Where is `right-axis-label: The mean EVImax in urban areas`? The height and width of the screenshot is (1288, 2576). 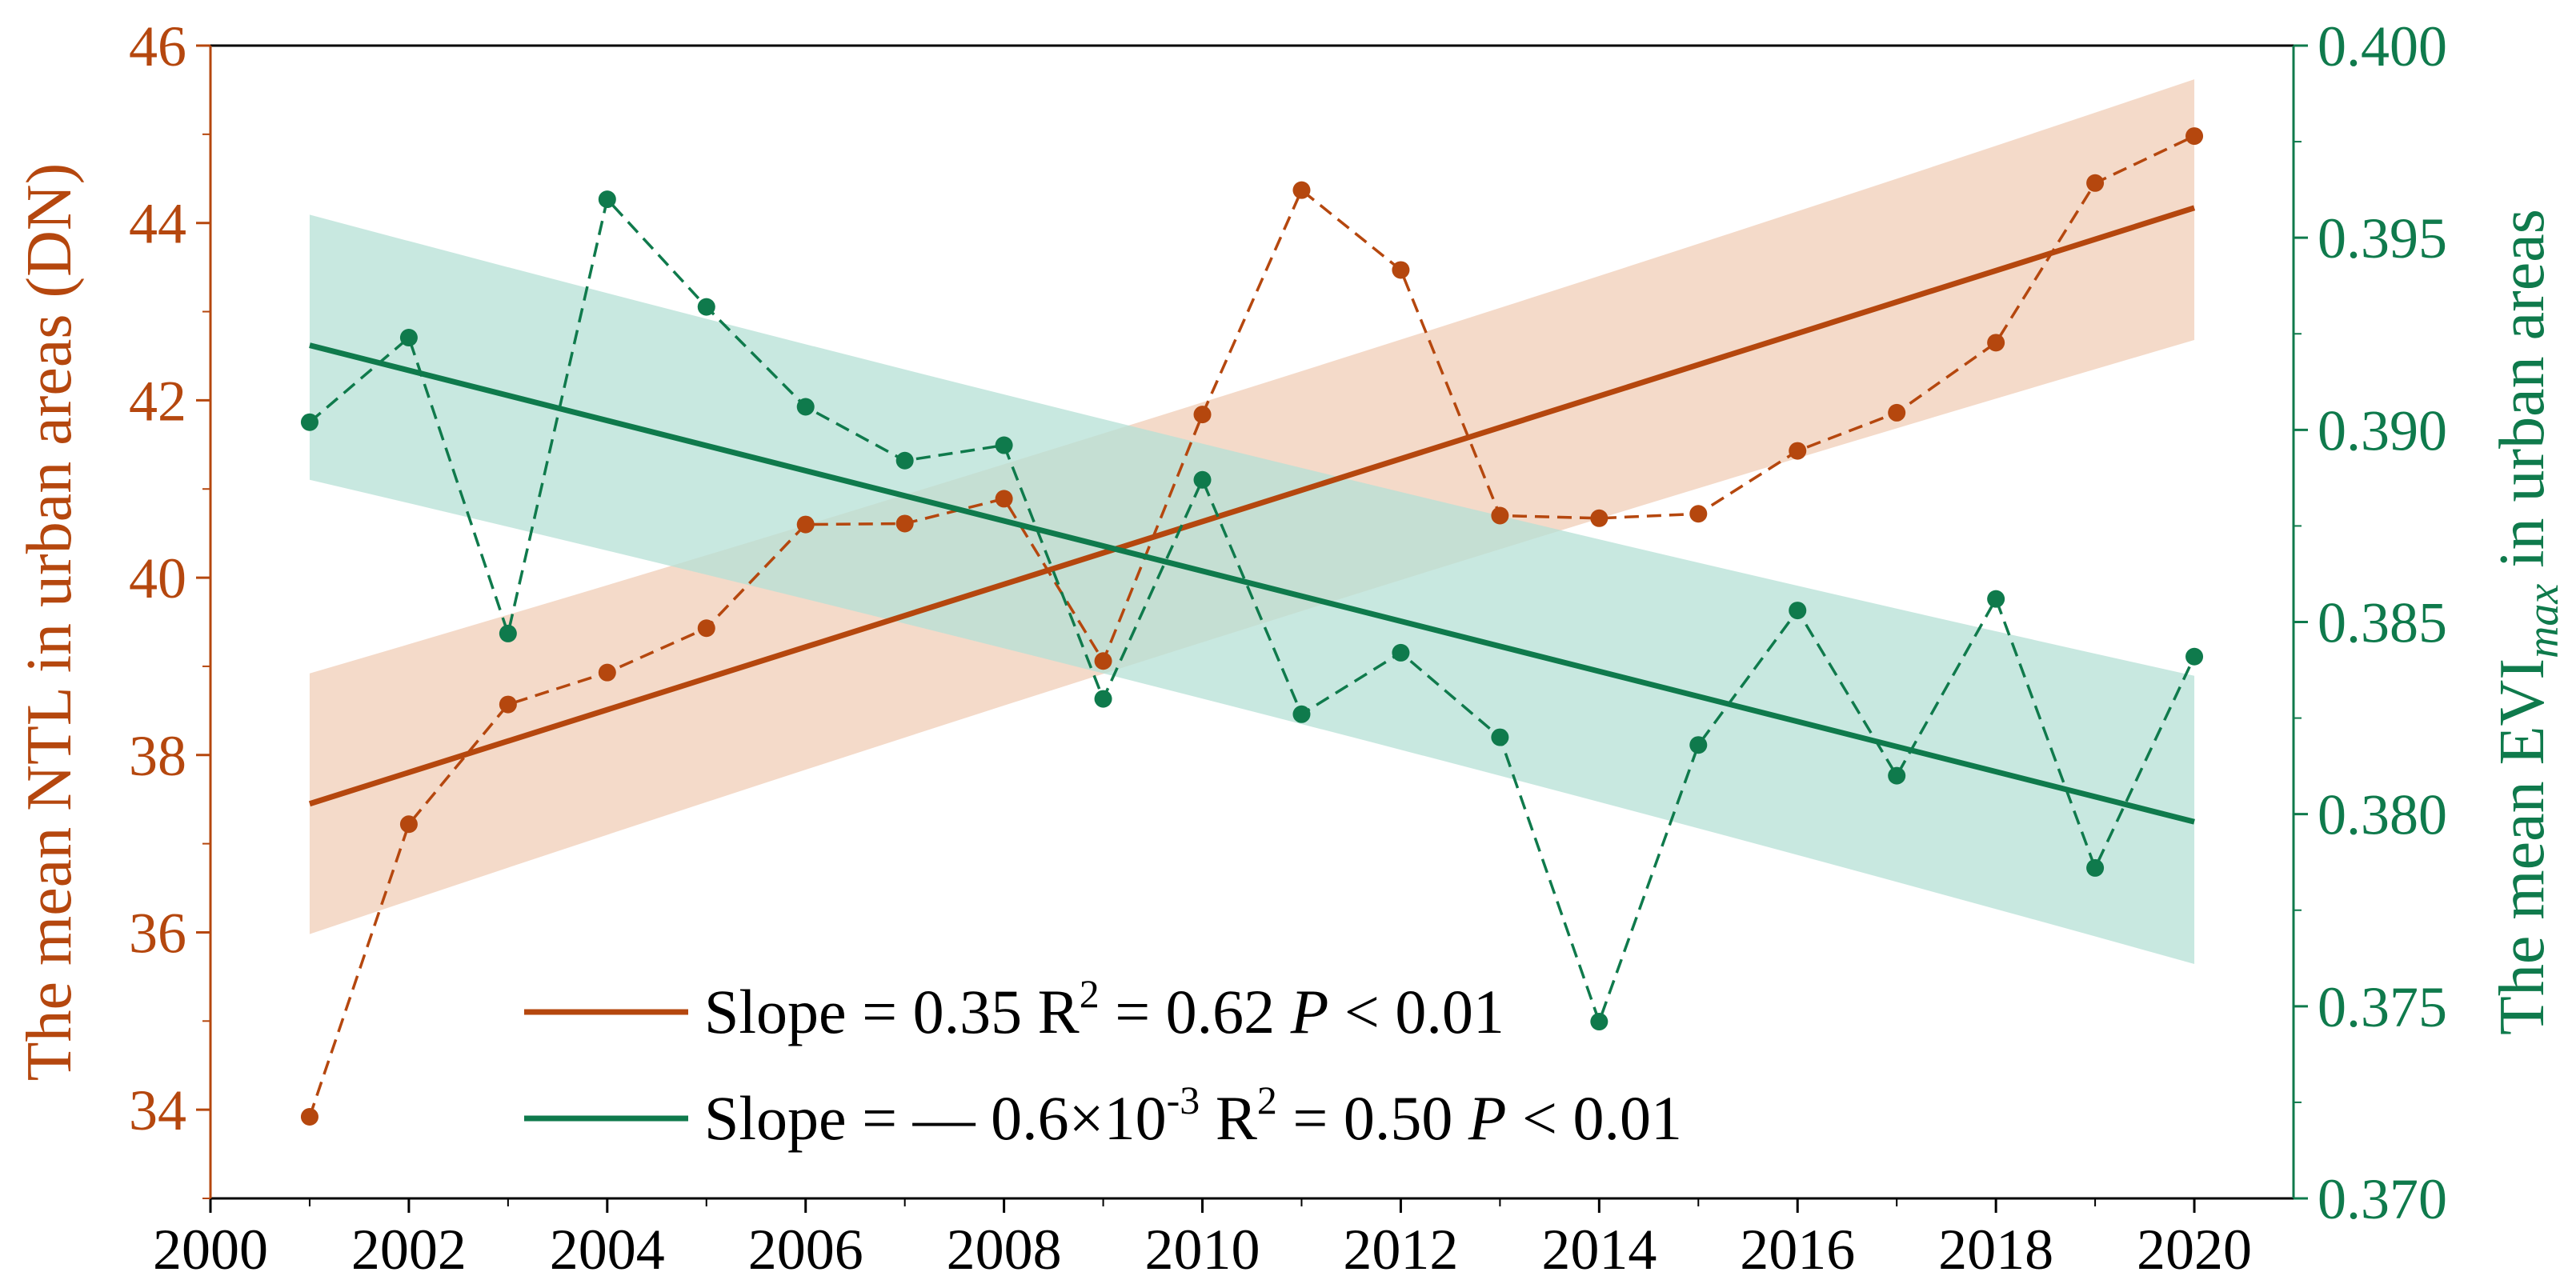
right-axis-label: The mean EVImax in urban areas is located at coordinates (2527, 622).